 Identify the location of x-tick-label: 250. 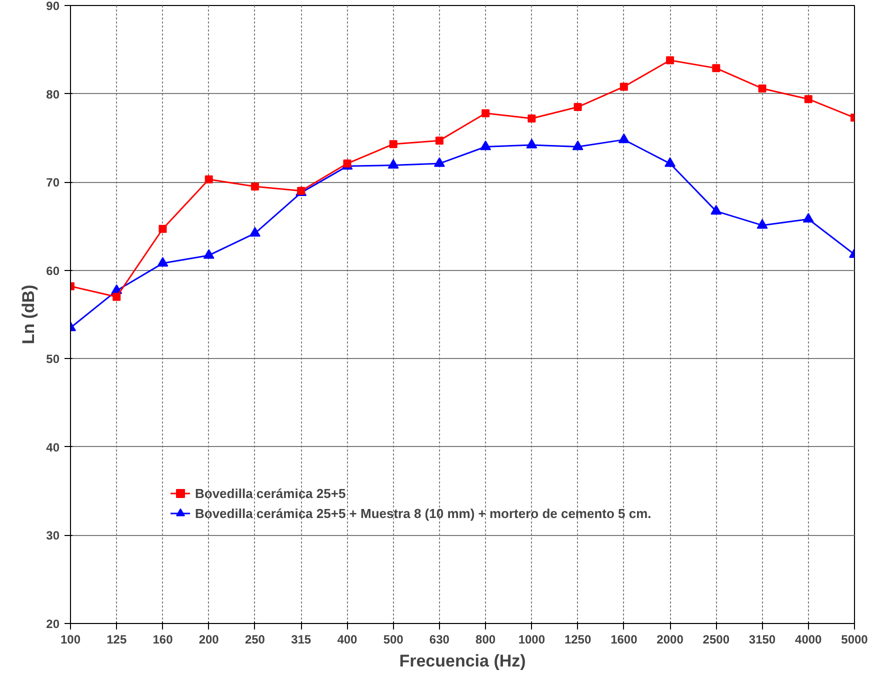
(255, 639).